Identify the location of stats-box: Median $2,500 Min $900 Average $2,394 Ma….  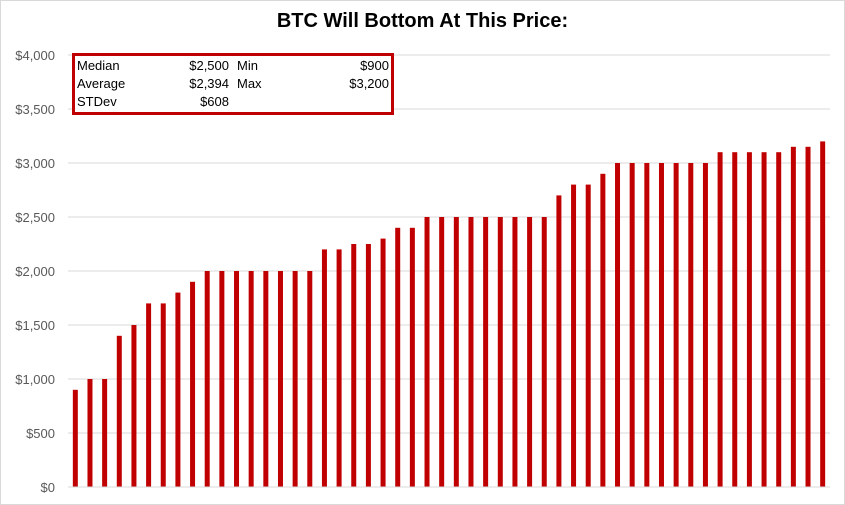
(233, 84).